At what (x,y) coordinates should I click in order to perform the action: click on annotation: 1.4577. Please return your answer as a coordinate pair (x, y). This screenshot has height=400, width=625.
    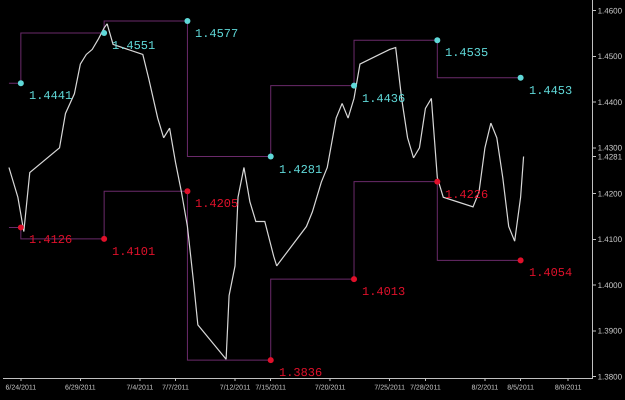
    Looking at the image, I should click on (216, 34).